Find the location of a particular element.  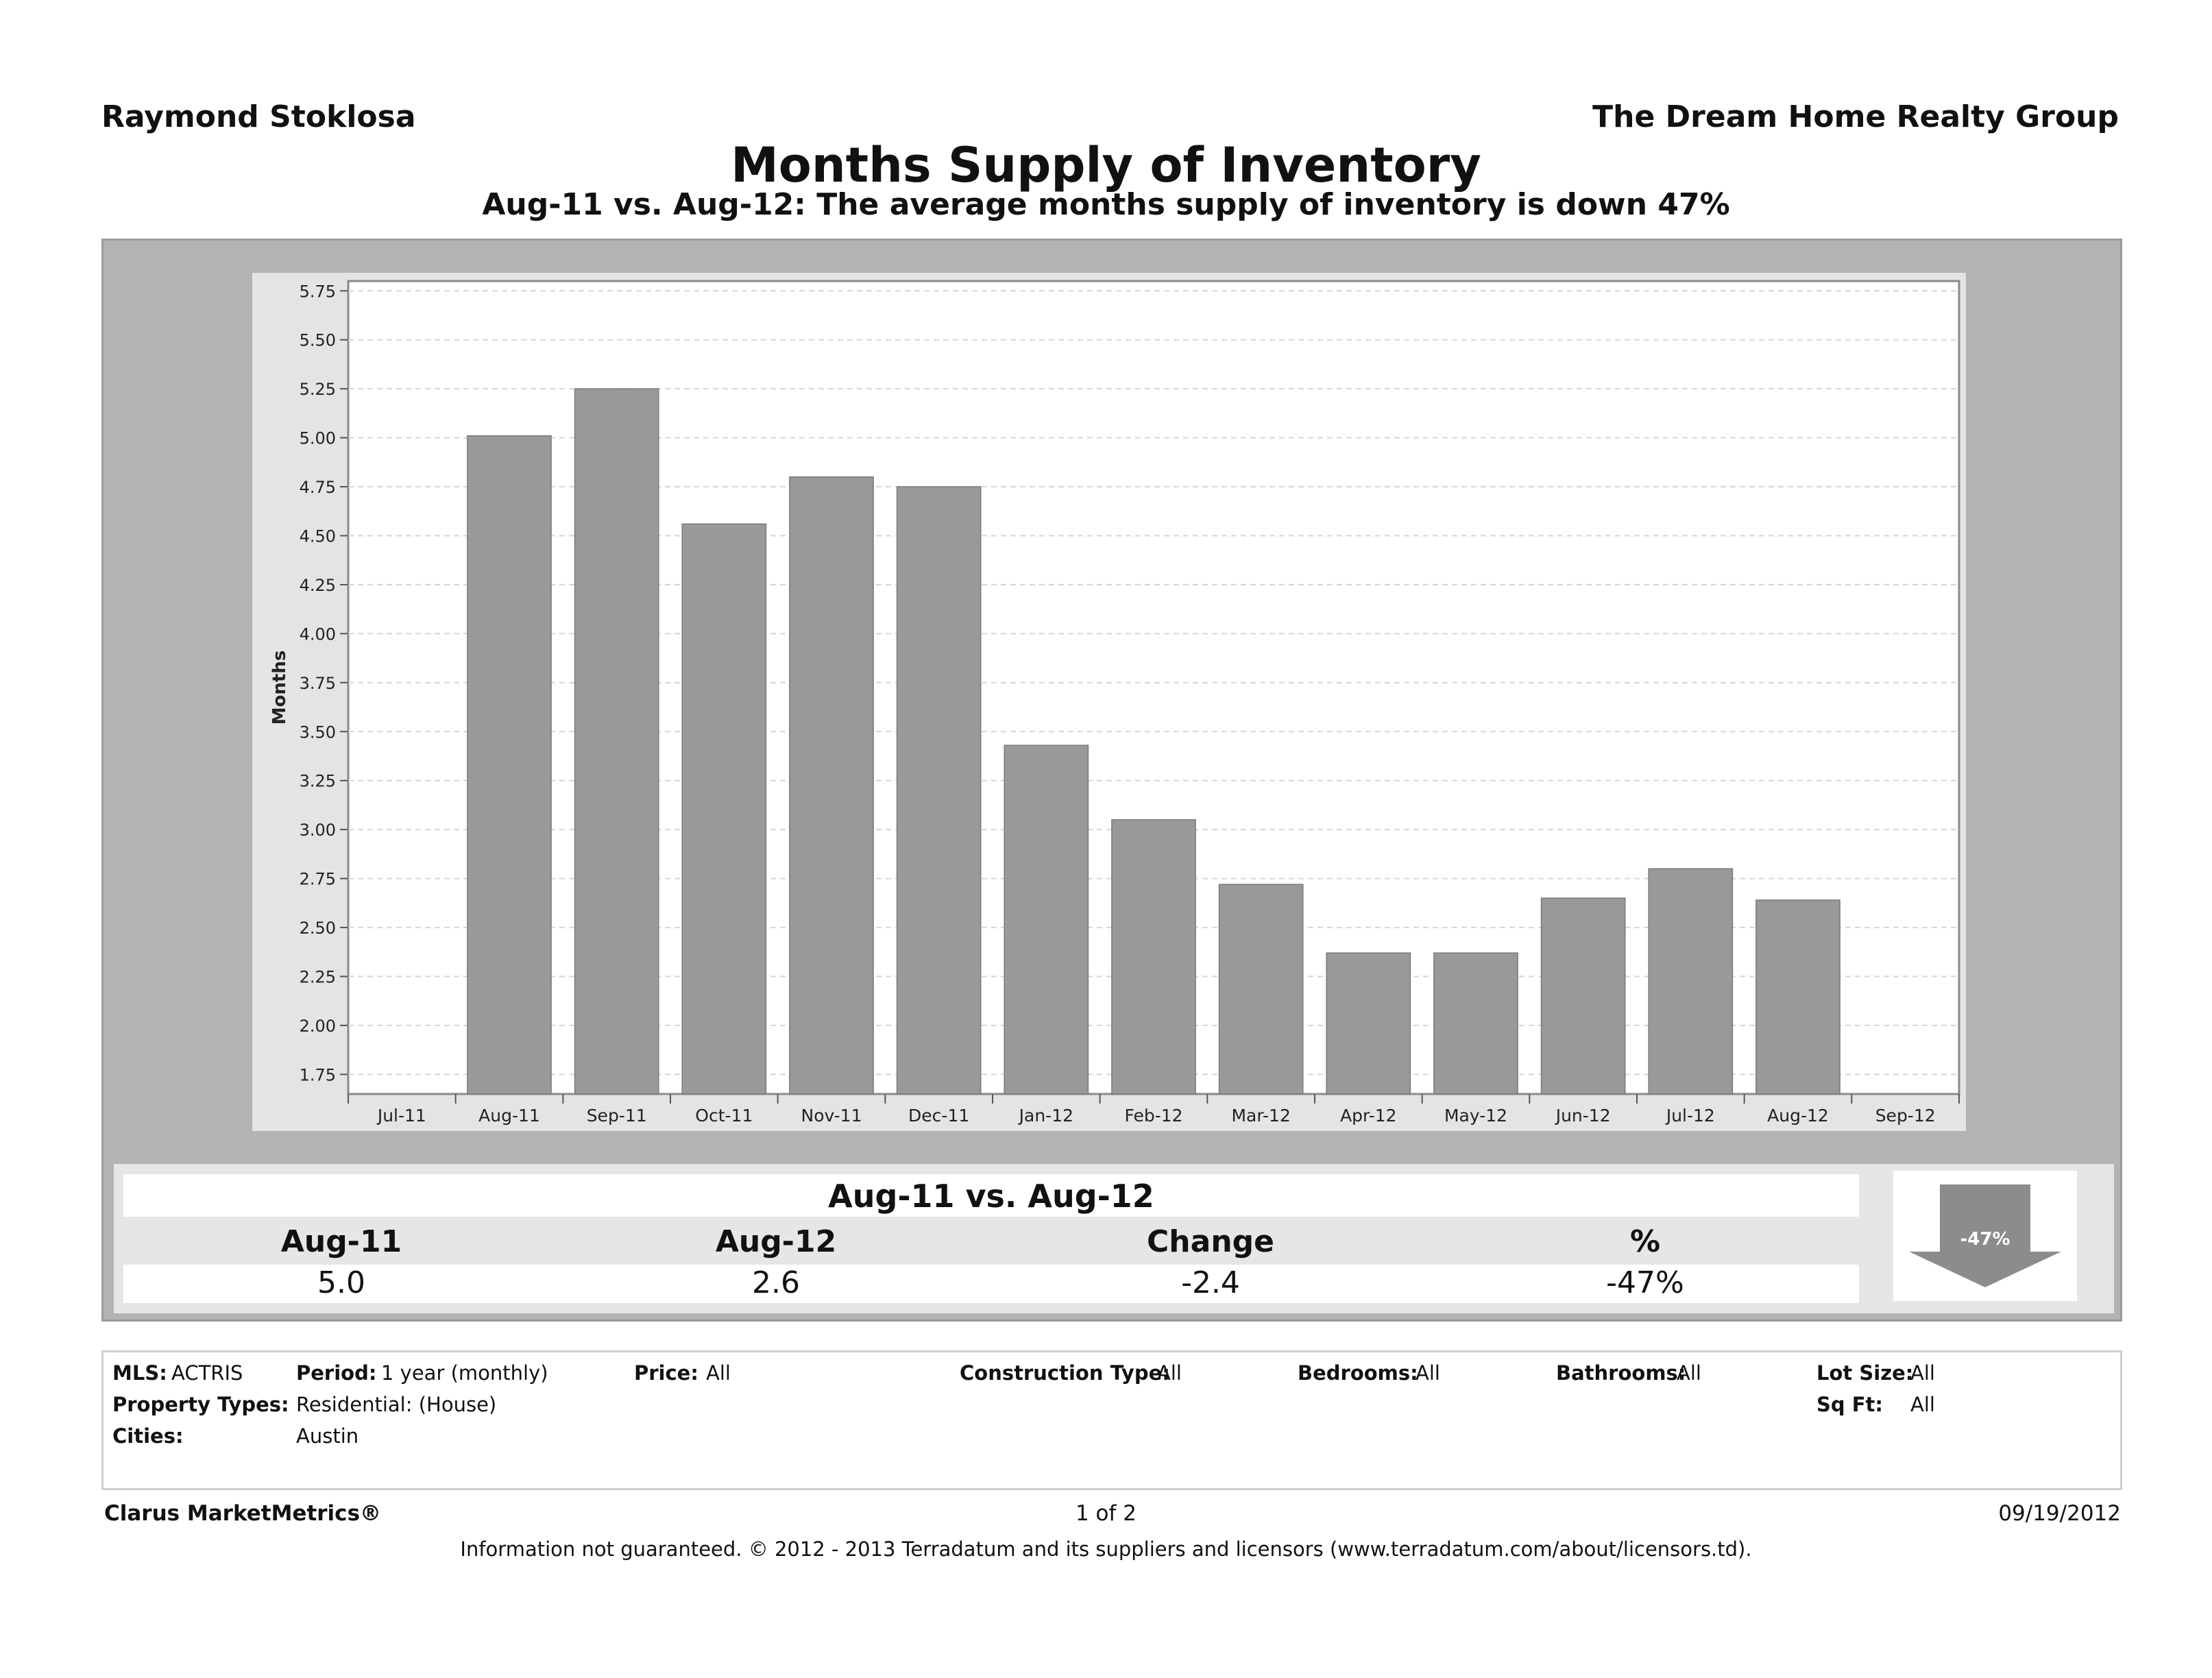

x-tick-label: Oct-11 is located at coordinates (724, 1116).